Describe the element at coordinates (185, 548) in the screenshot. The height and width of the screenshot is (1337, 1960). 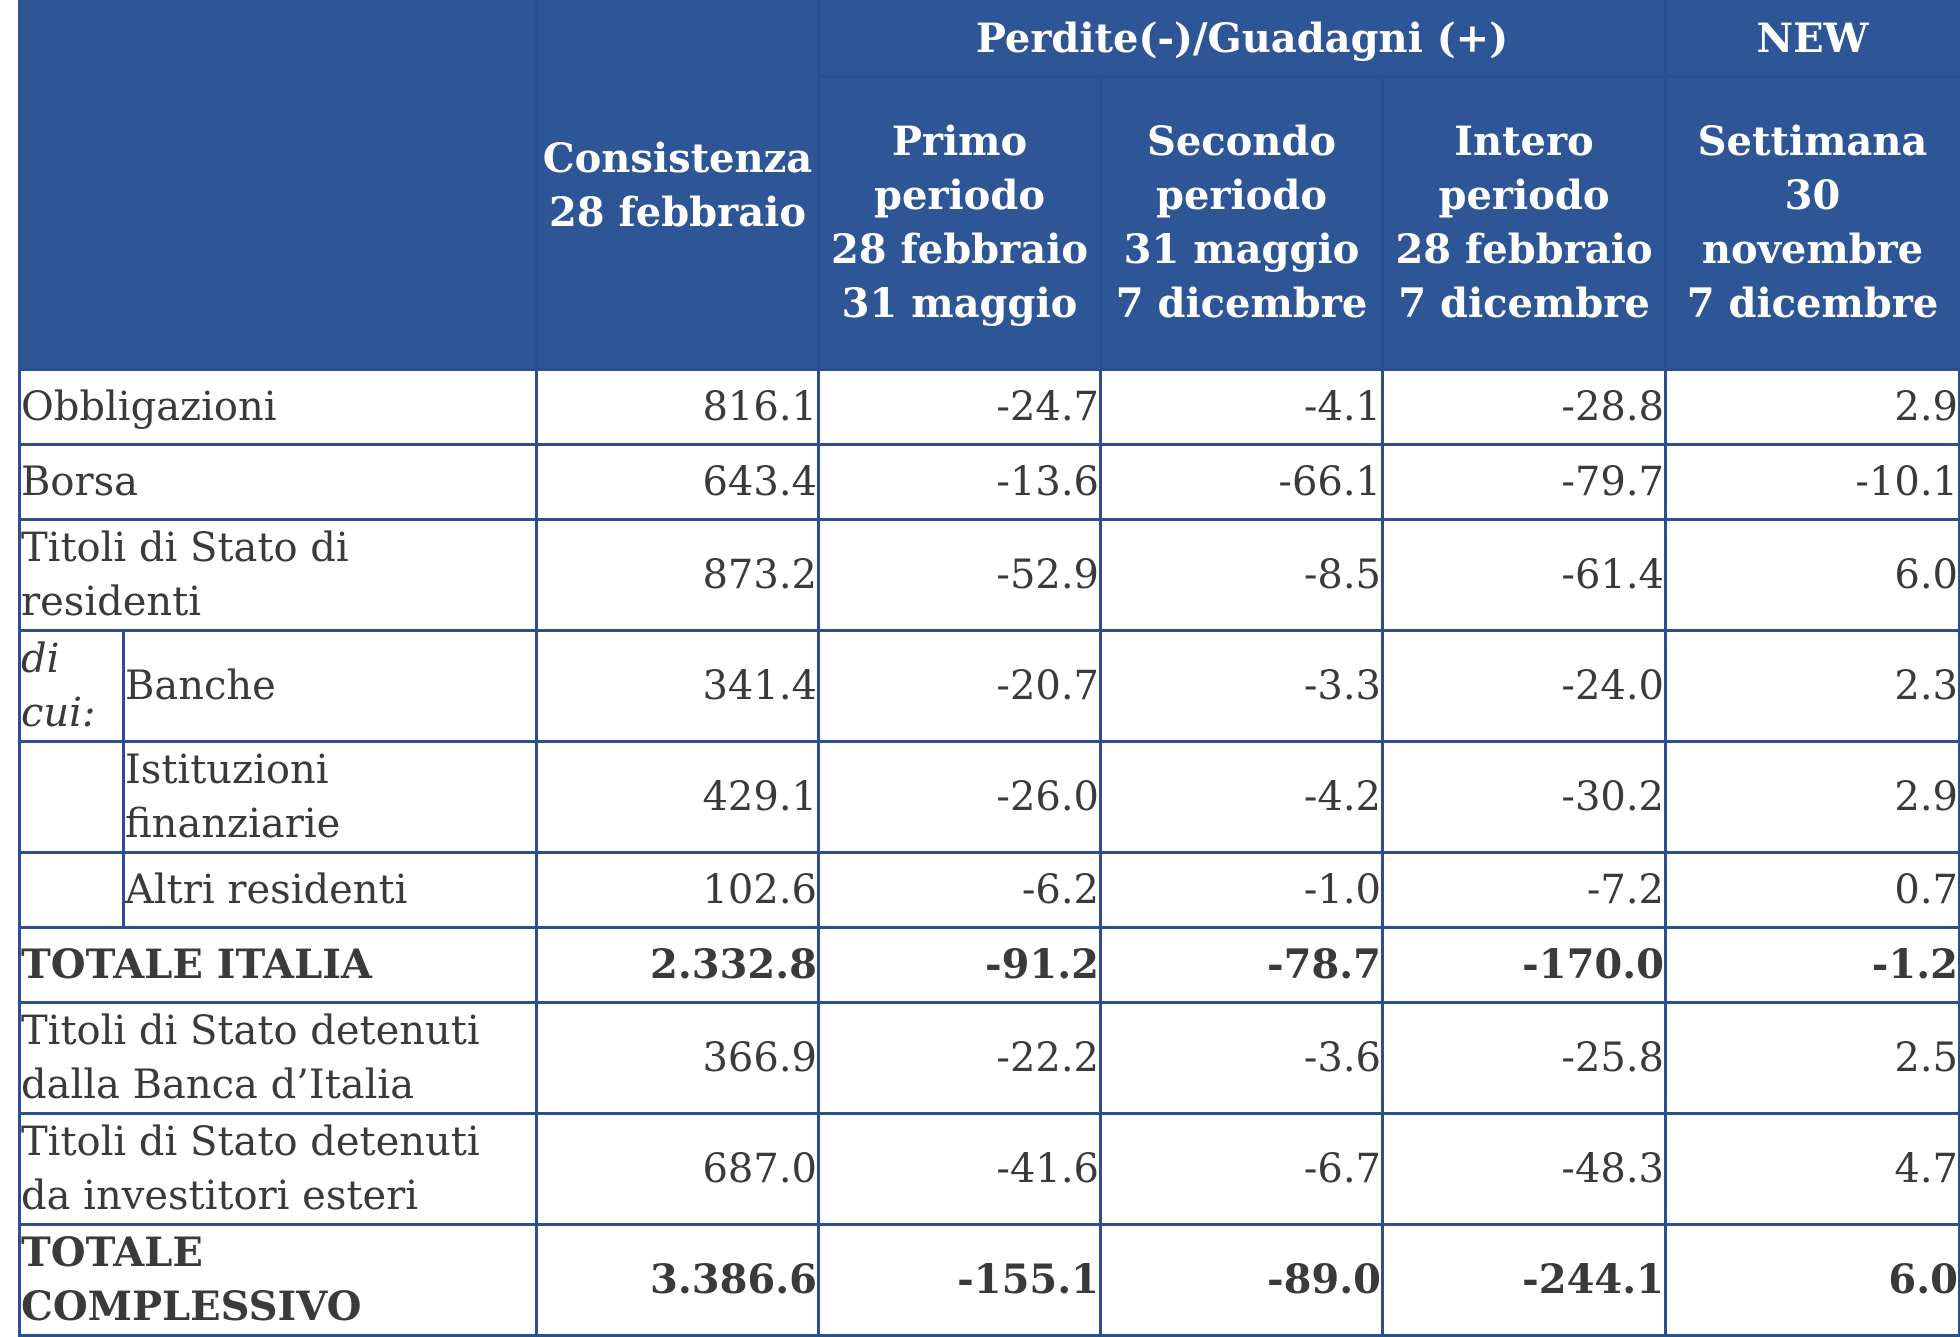
I see `row-label-line1: Titoli di Stato di` at that location.